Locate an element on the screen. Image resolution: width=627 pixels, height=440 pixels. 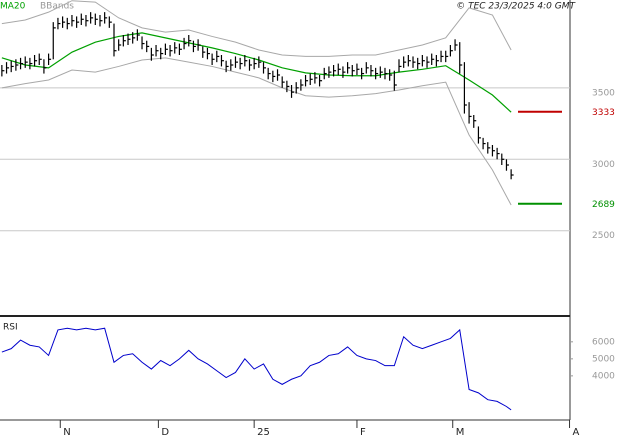
level-label: 2689 is located at coordinates (603, 205).